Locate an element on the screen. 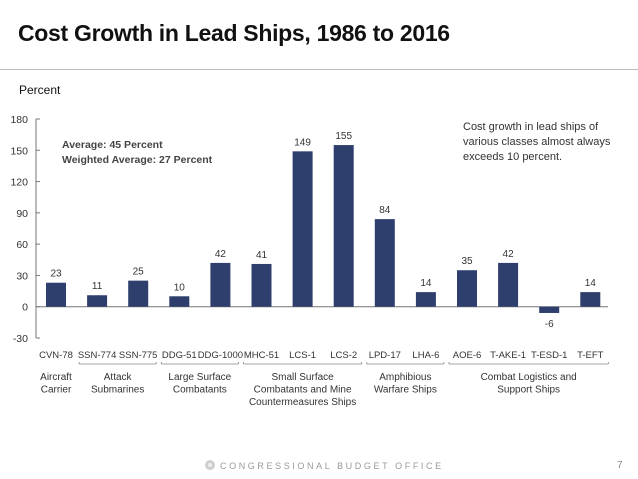 This screenshot has width=638, height=479. group-label: Combat Logistics and is located at coordinates (529, 377).